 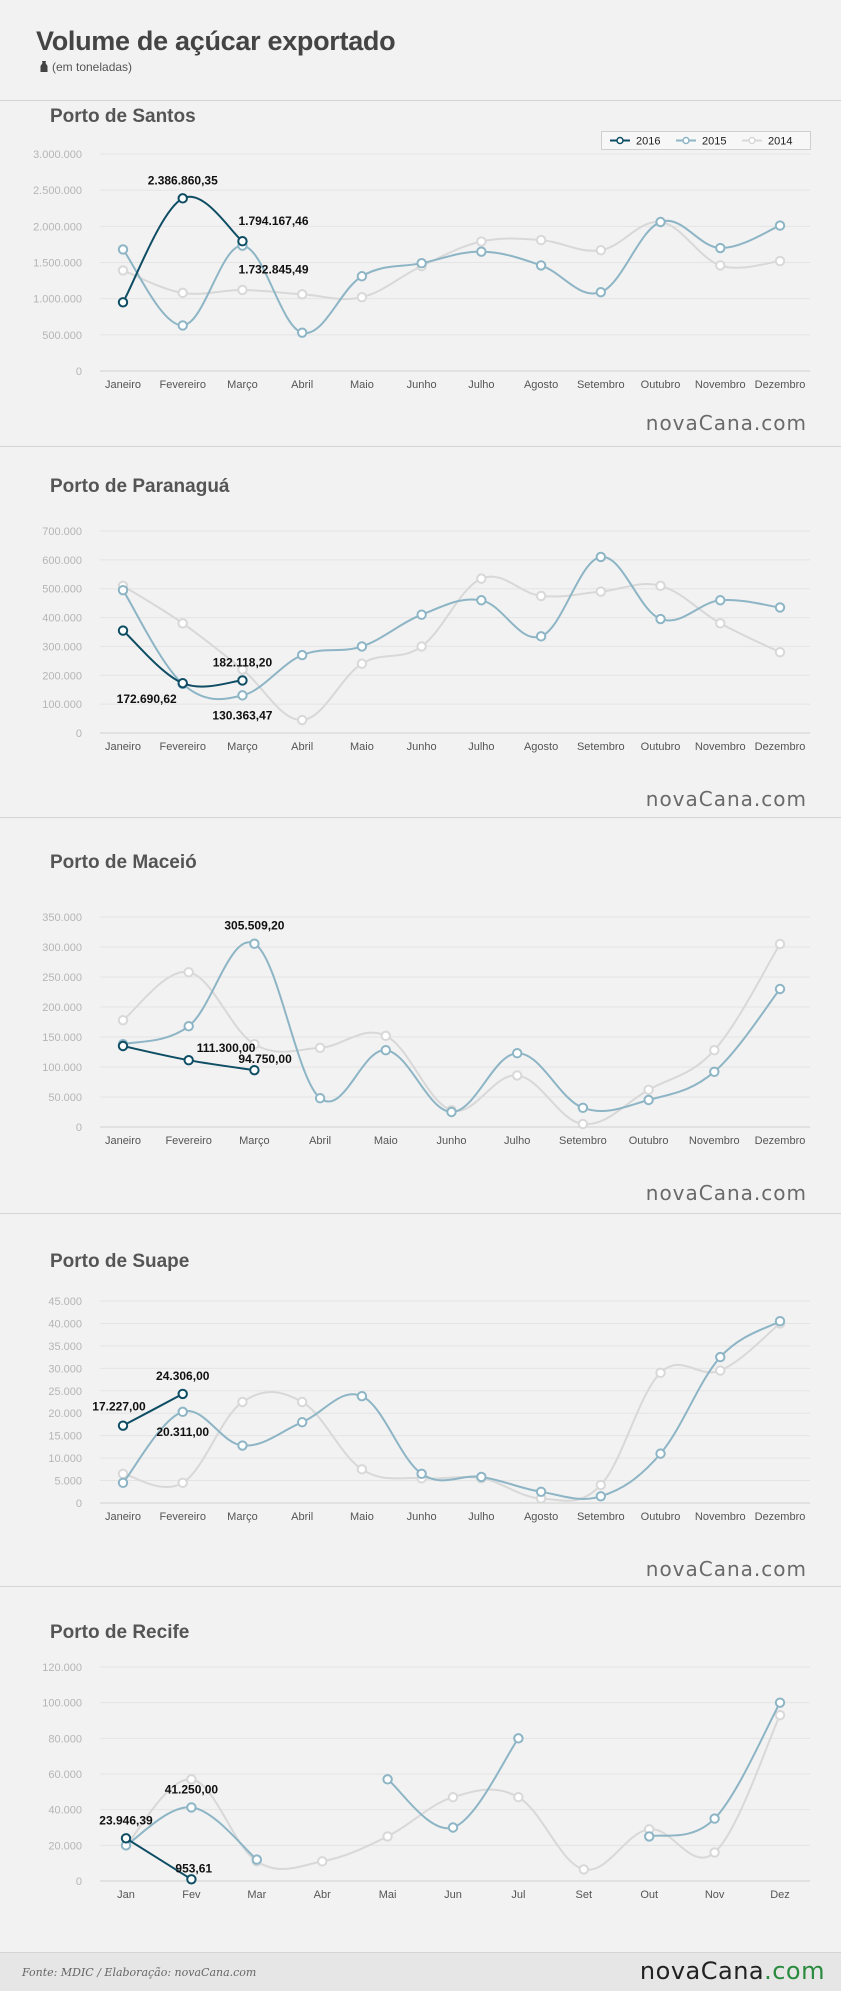 I want to click on legend-label: 2014, so click(x=780, y=142).